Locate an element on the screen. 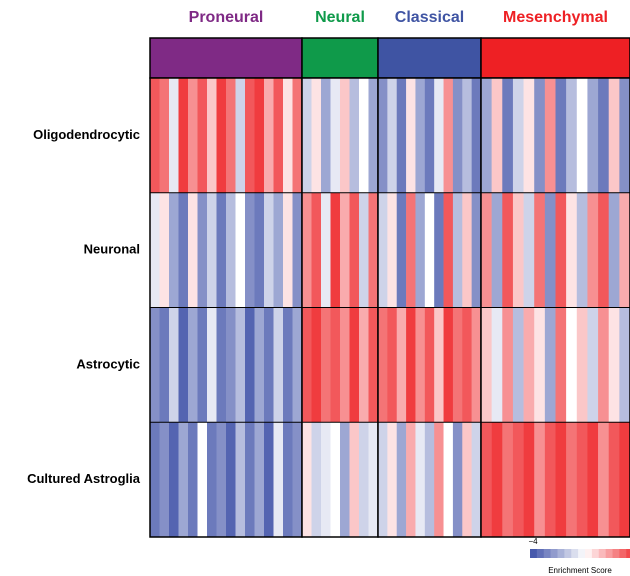  group-label: Neural is located at coordinates (340, 17).